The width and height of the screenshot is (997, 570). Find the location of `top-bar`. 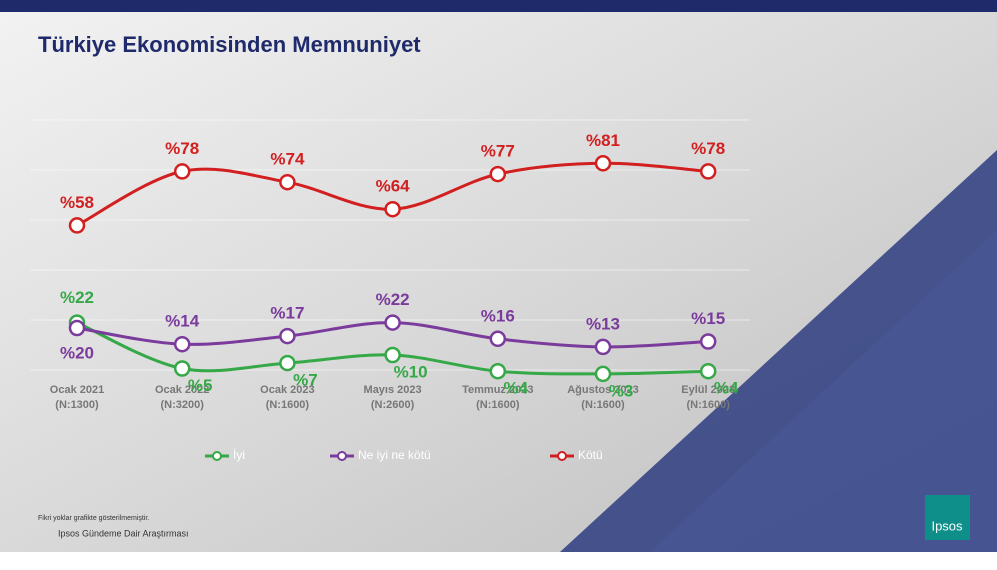

top-bar is located at coordinates (498, 6).